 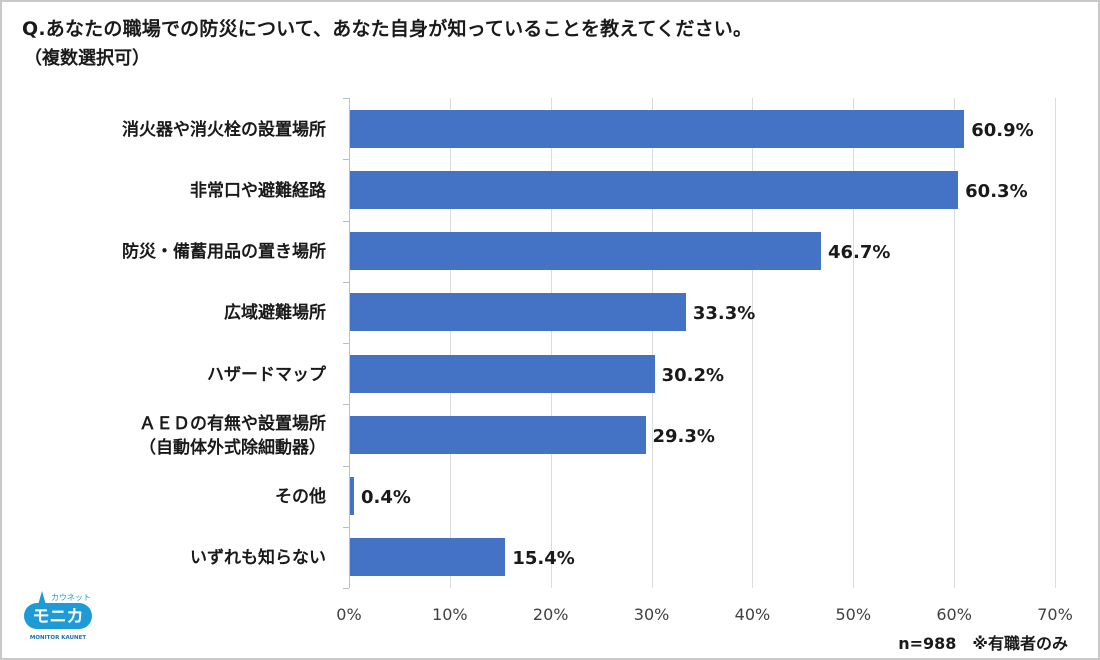 I want to click on logo-icon: カウネット モニカ MONITOR KAUNET, so click(x=58, y=616).